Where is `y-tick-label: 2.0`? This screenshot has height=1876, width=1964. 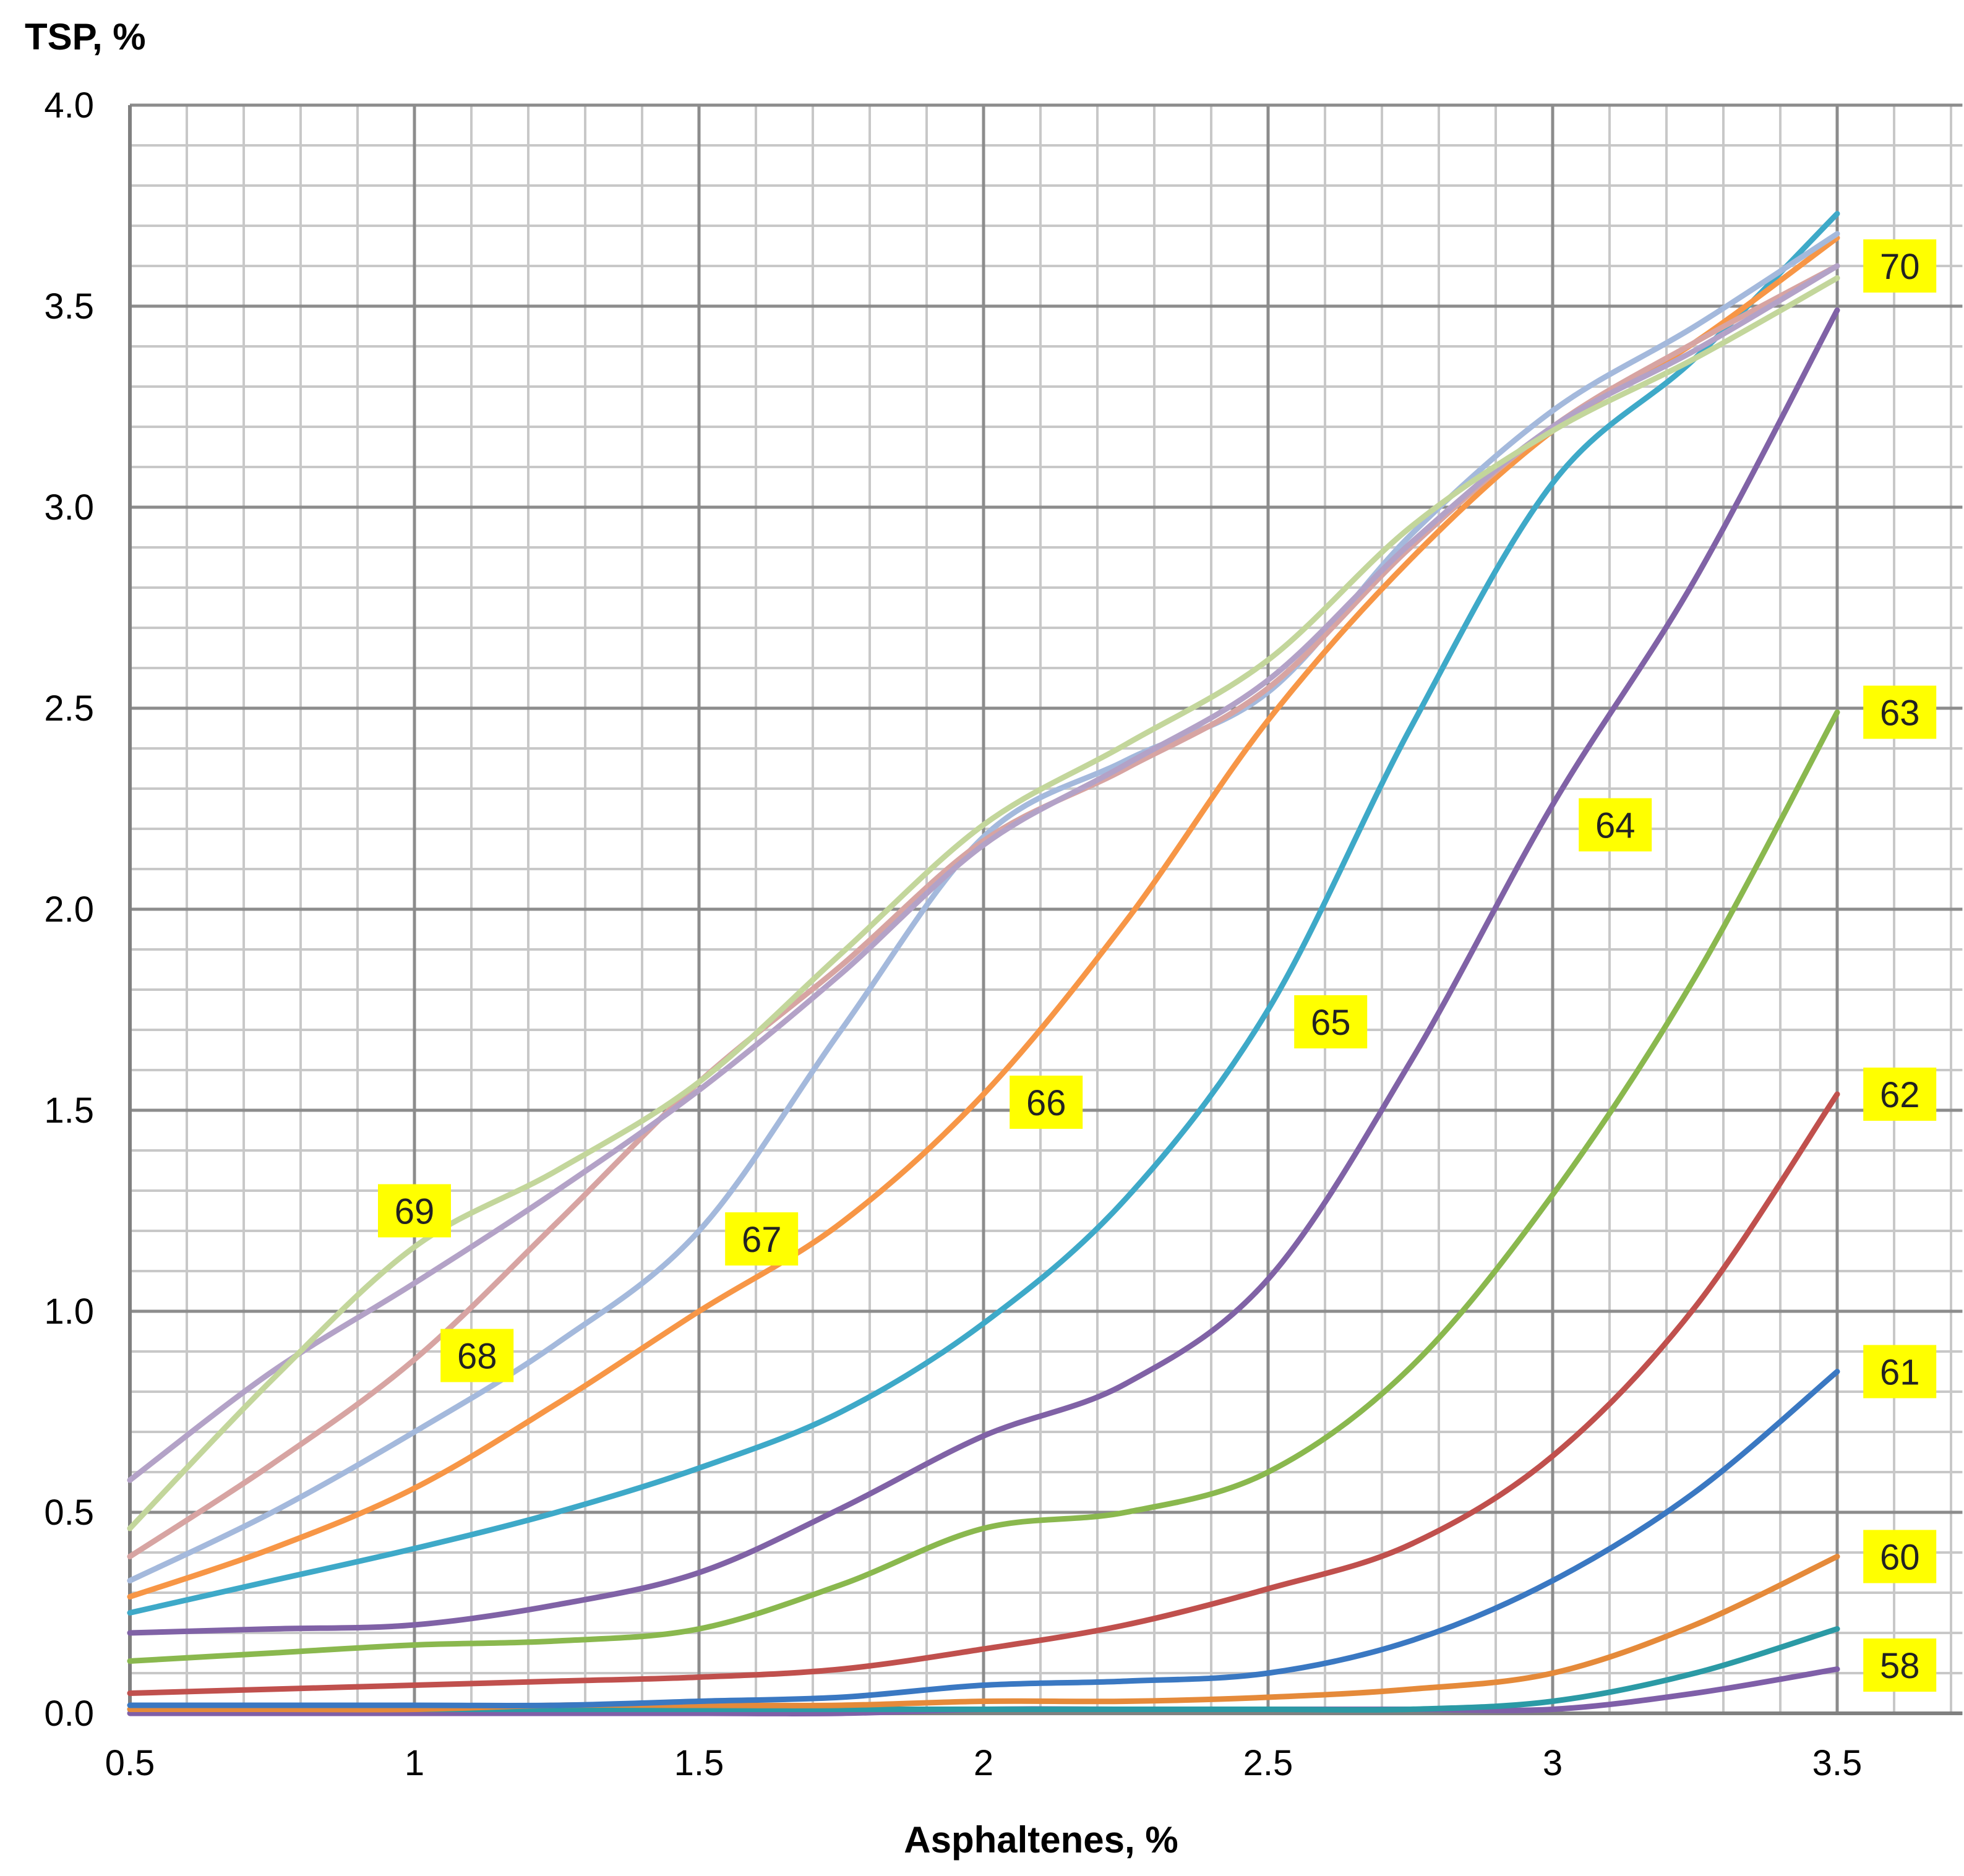 y-tick-label: 2.0 is located at coordinates (69, 909).